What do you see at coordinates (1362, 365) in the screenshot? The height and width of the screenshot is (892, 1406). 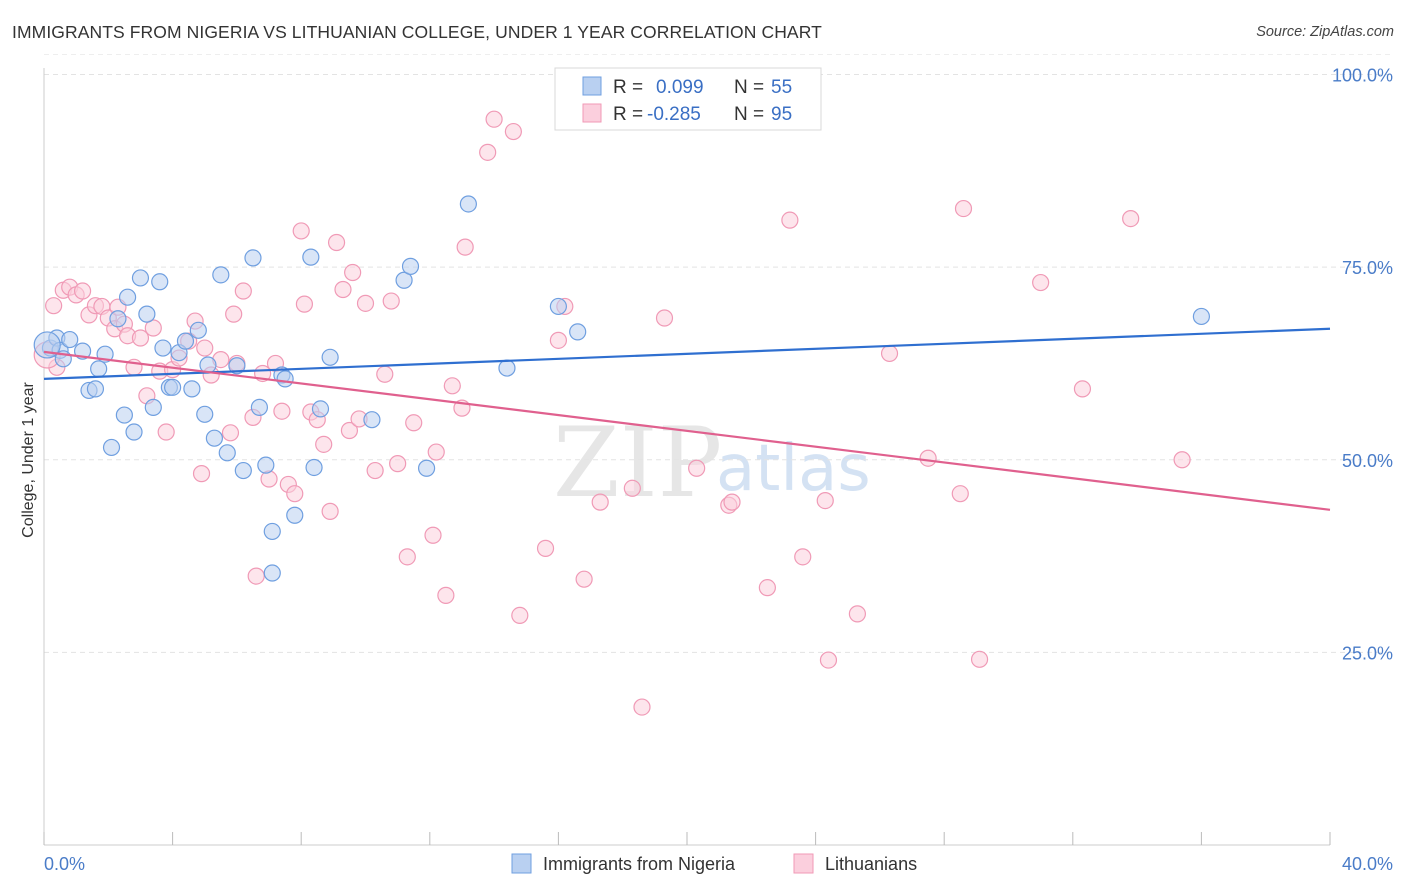 I see `y-tick-labels: 25.0% 50.0% 75.0% 100.0%` at bounding box center [1362, 365].